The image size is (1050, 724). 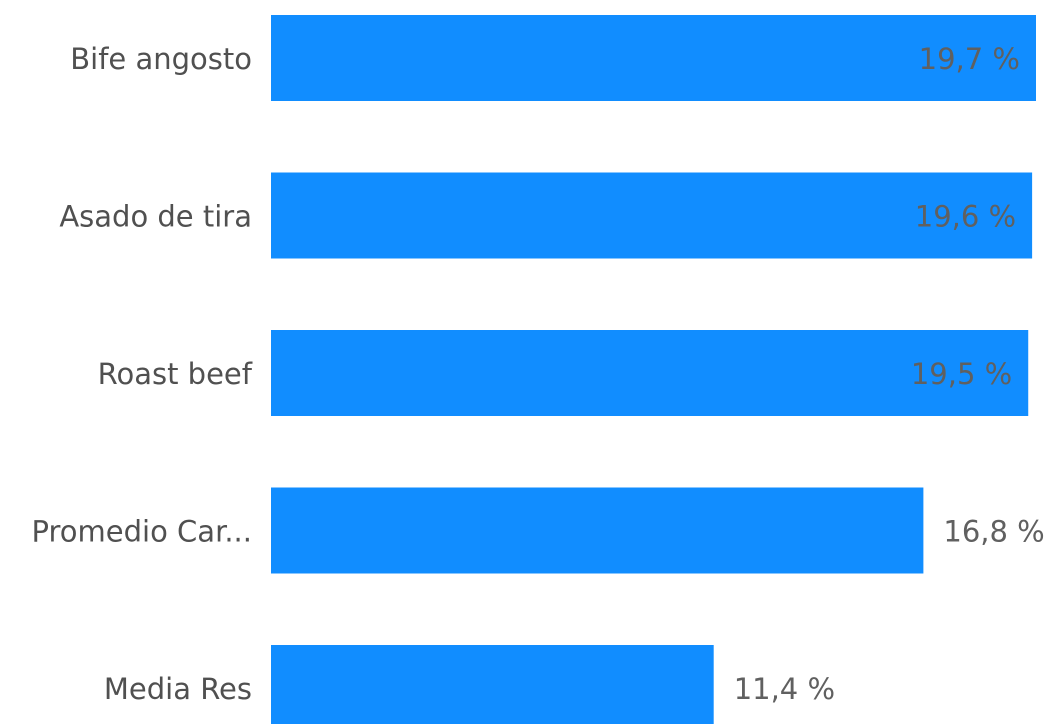 What do you see at coordinates (961, 374) in the screenshot?
I see `data-label: 19,5 %` at bounding box center [961, 374].